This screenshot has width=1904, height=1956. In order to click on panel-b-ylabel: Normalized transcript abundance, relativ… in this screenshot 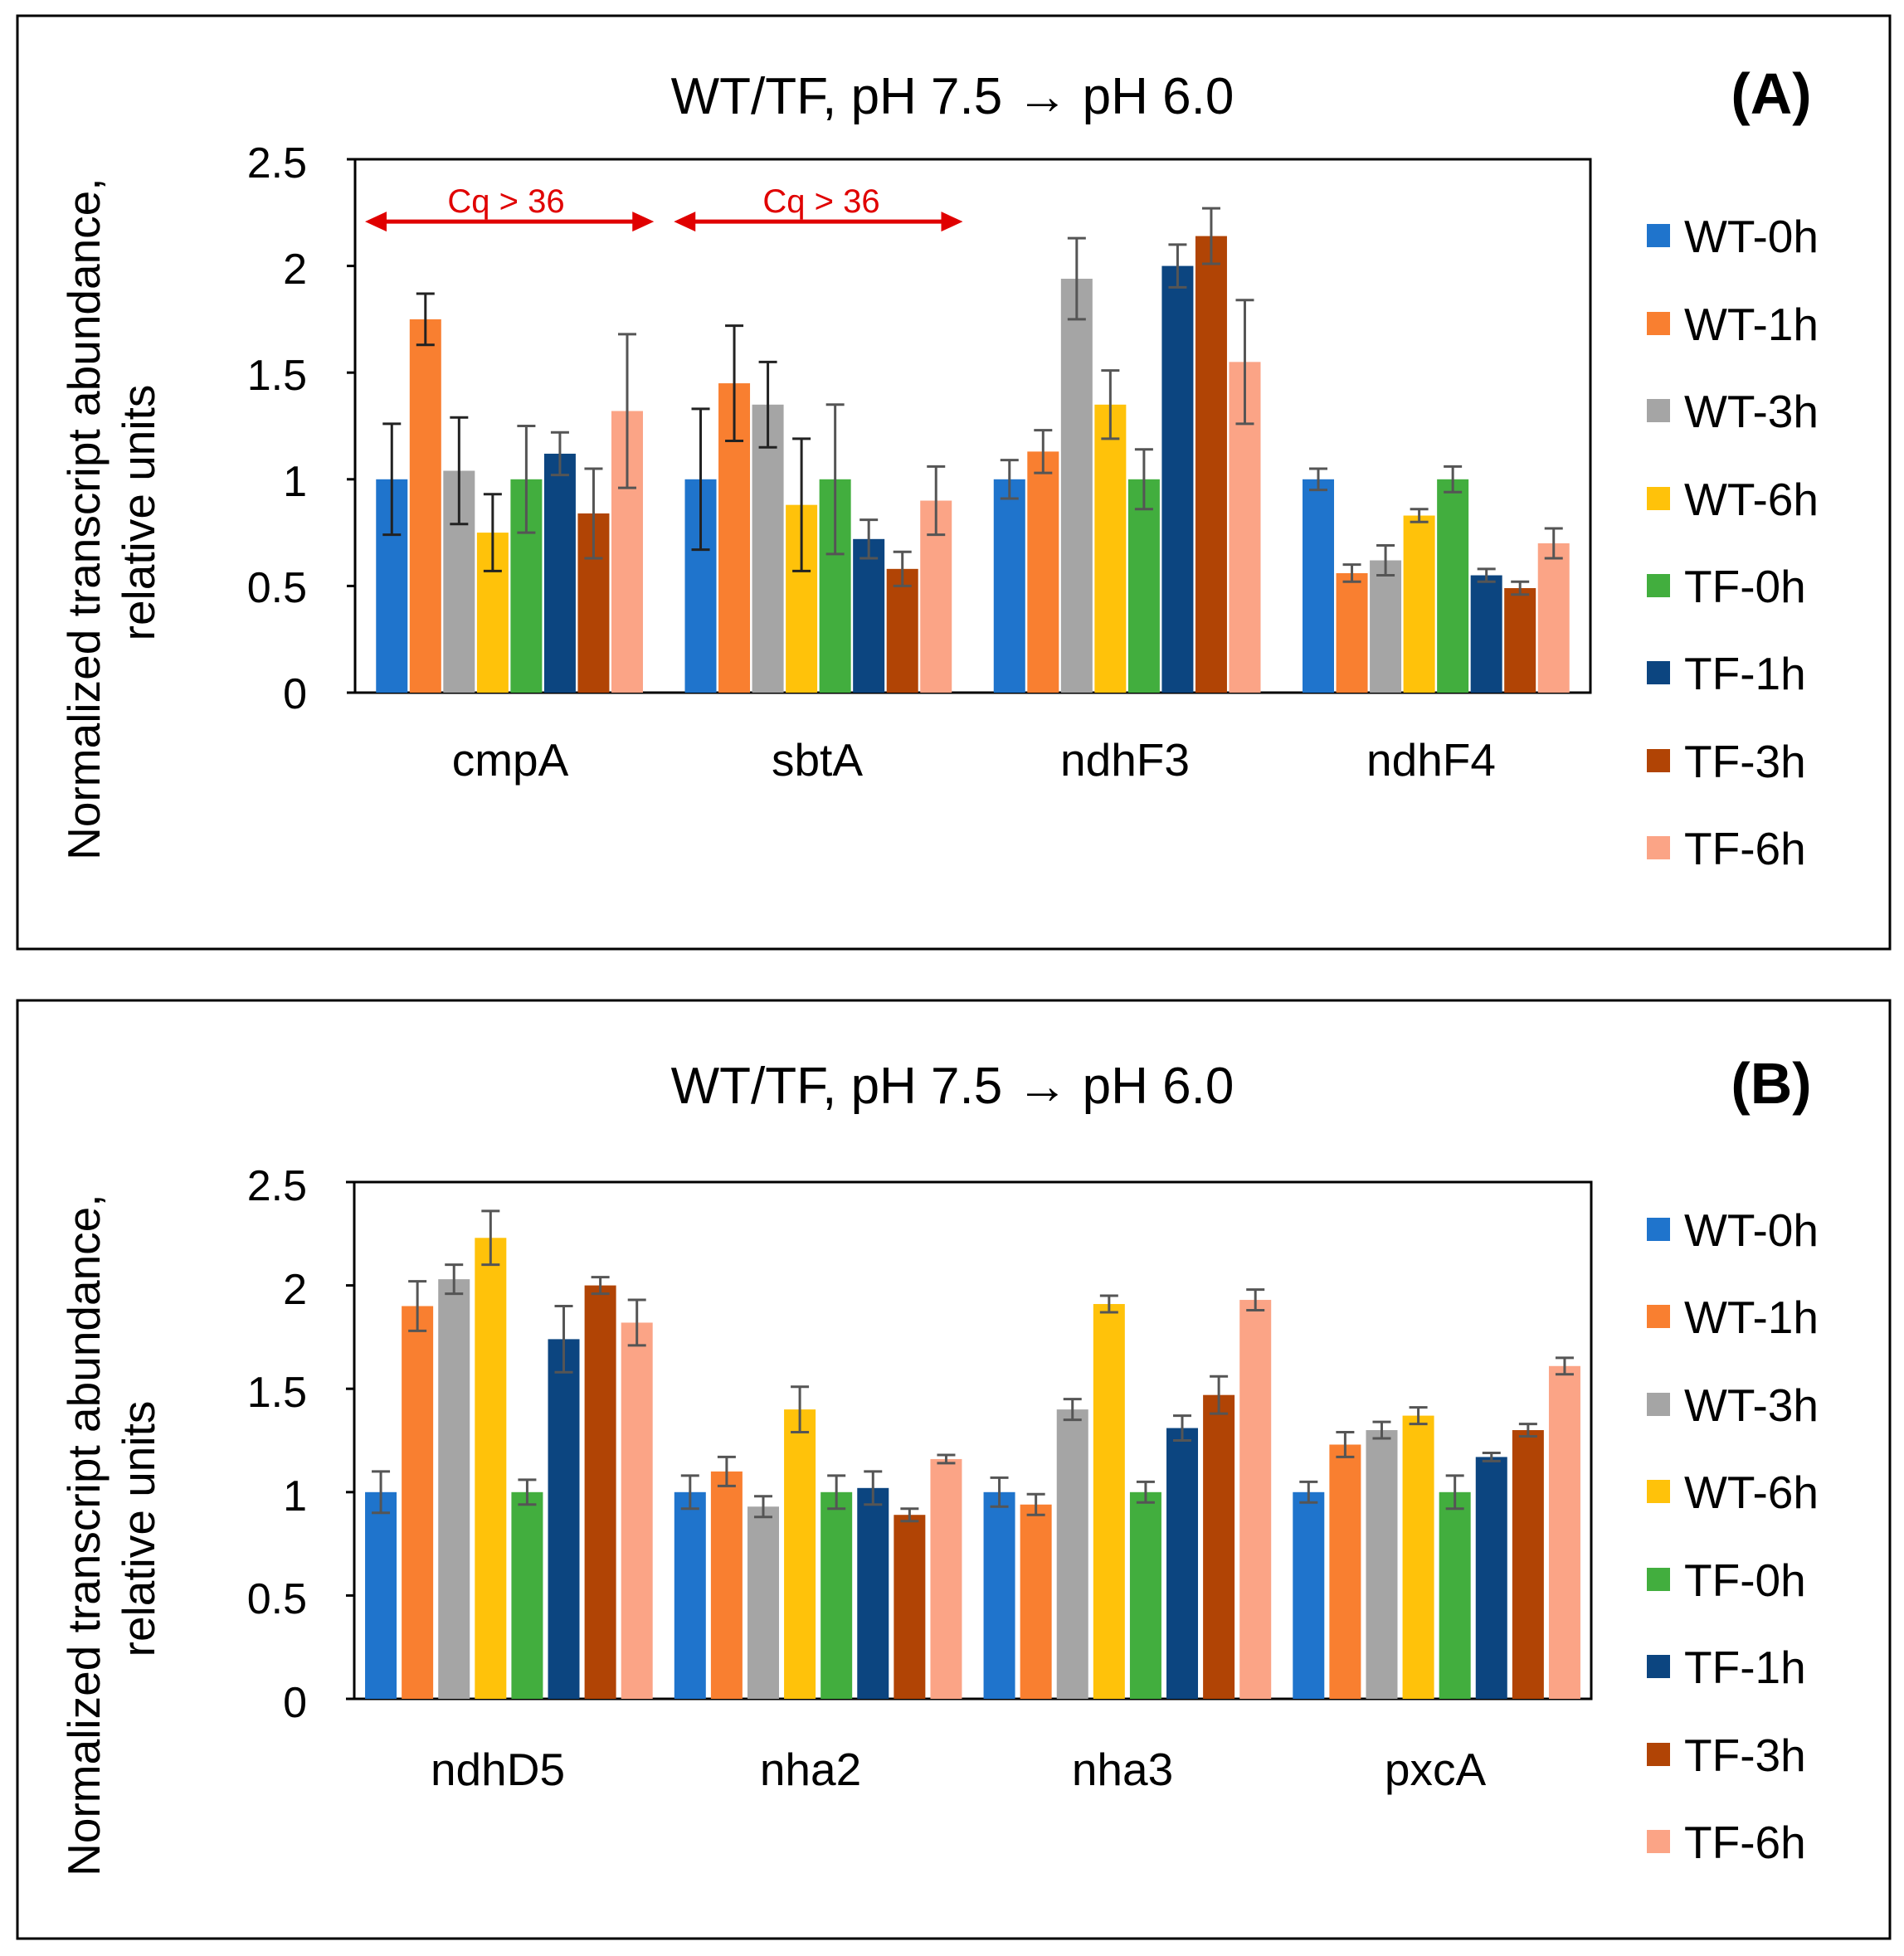, I will do `click(111, 1528)`.